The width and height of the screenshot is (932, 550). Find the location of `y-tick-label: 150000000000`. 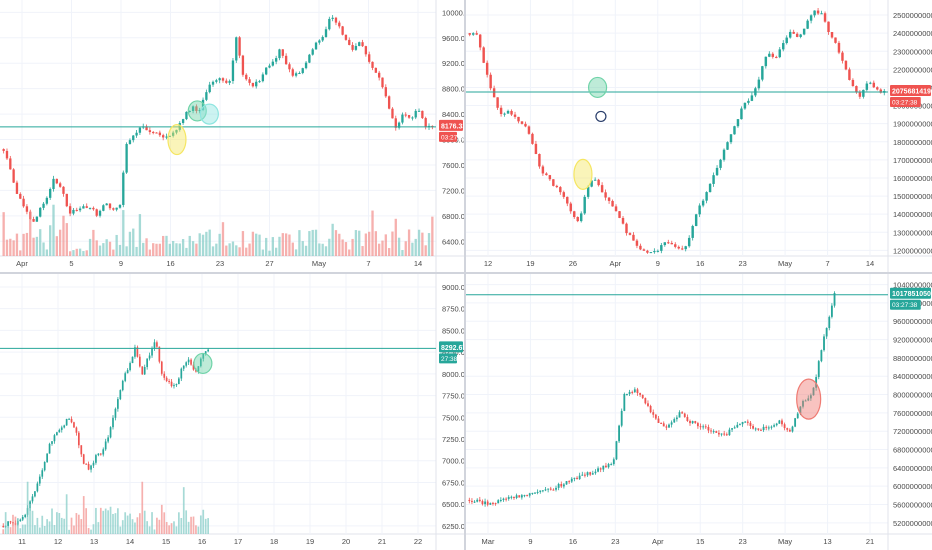

y-tick-label: 150000000000 is located at coordinates (912, 196).